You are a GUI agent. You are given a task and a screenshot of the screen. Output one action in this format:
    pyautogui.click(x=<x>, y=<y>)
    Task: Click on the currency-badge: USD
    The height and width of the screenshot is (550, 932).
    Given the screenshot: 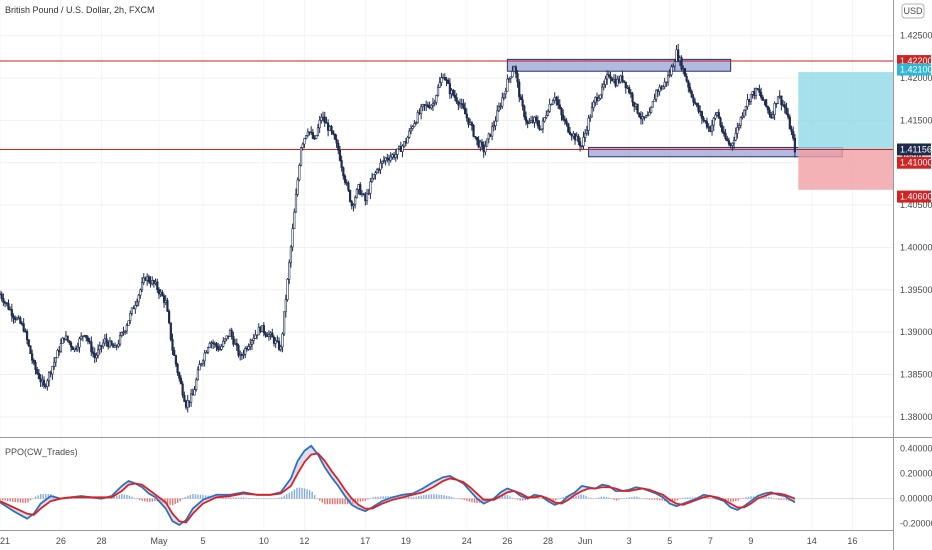 What is the action you would take?
    pyautogui.click(x=913, y=11)
    